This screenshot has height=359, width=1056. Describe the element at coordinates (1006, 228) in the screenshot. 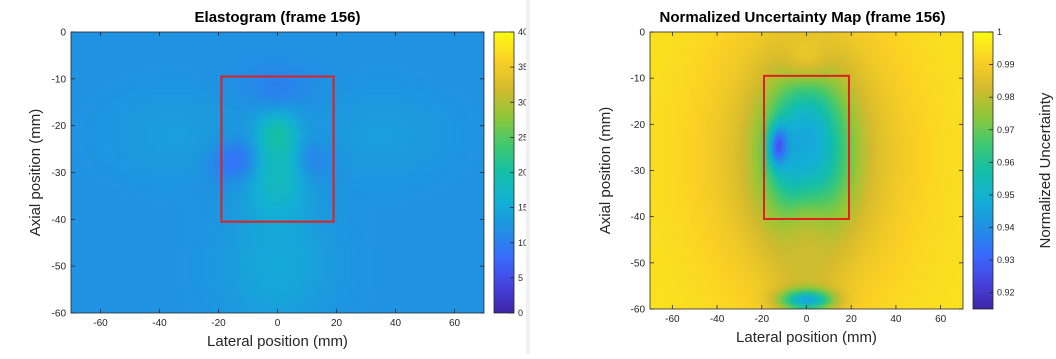

I see `colorbar-tick-label: 0.94` at that location.